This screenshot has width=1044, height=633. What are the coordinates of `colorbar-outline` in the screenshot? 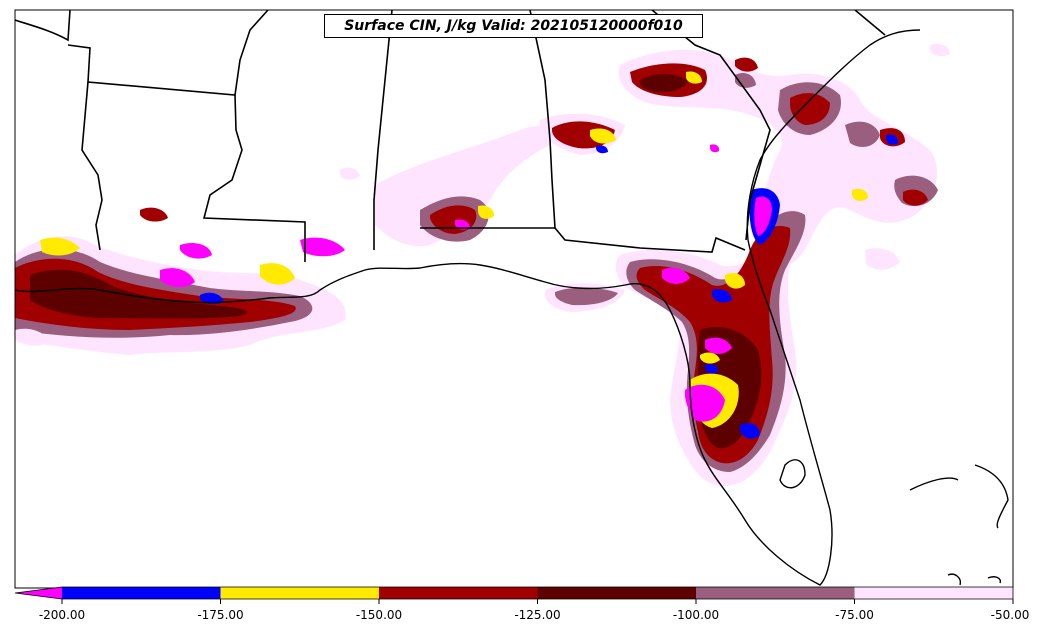 It's located at (514, 593).